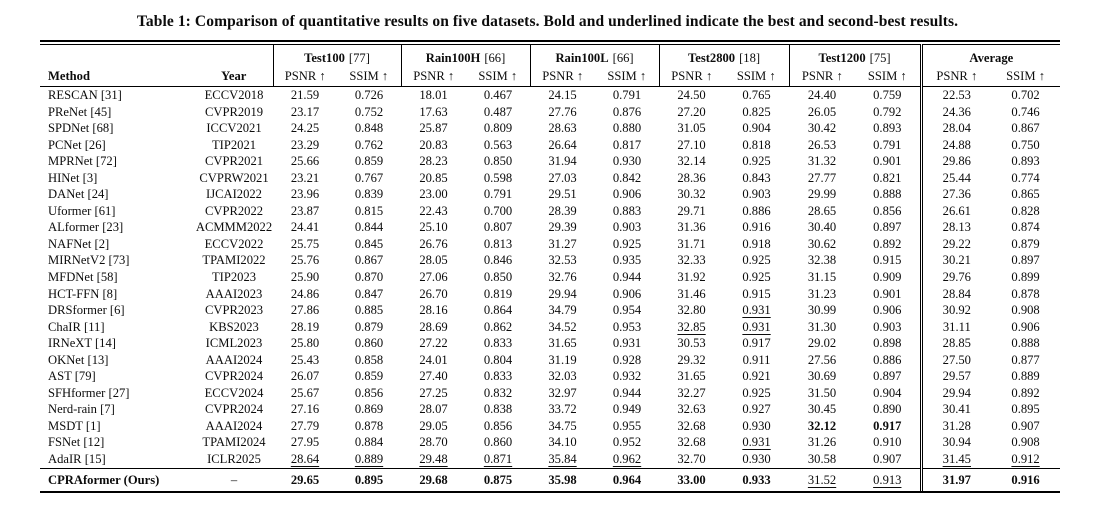 The width and height of the screenshot is (1095, 511). I want to click on value-cell: 30.32, so click(691, 194).